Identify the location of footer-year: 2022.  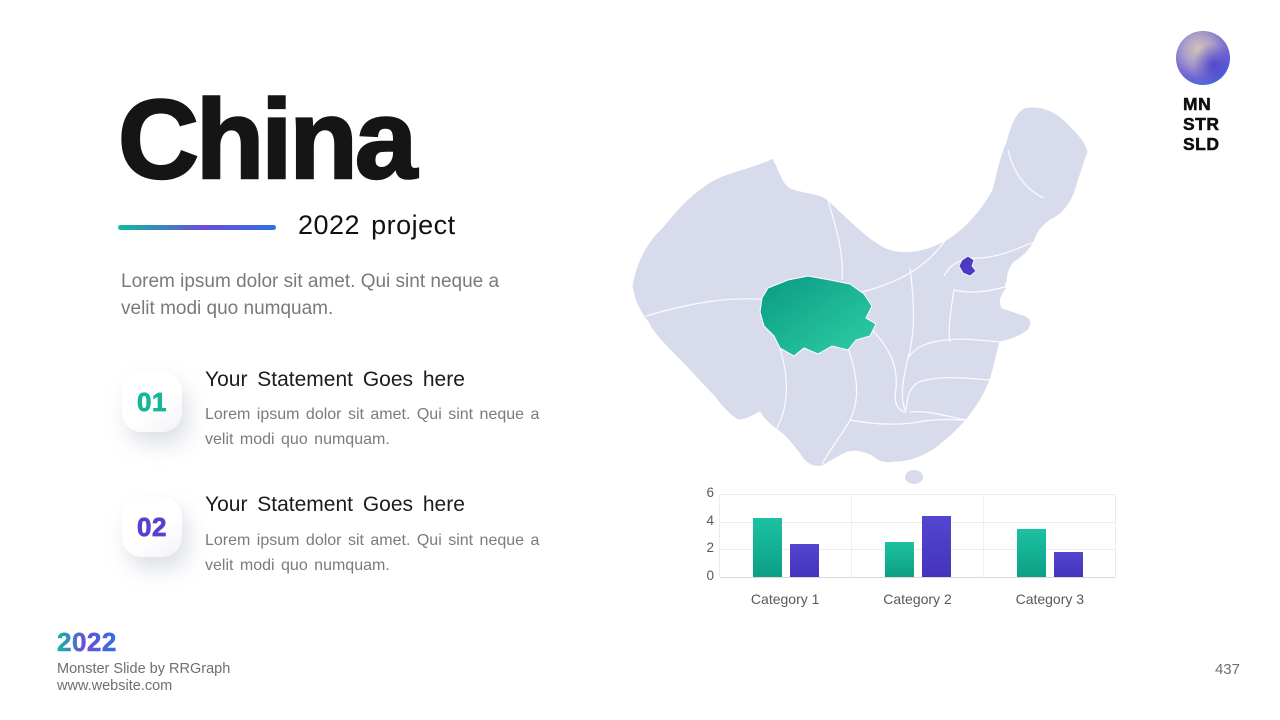
(87, 642).